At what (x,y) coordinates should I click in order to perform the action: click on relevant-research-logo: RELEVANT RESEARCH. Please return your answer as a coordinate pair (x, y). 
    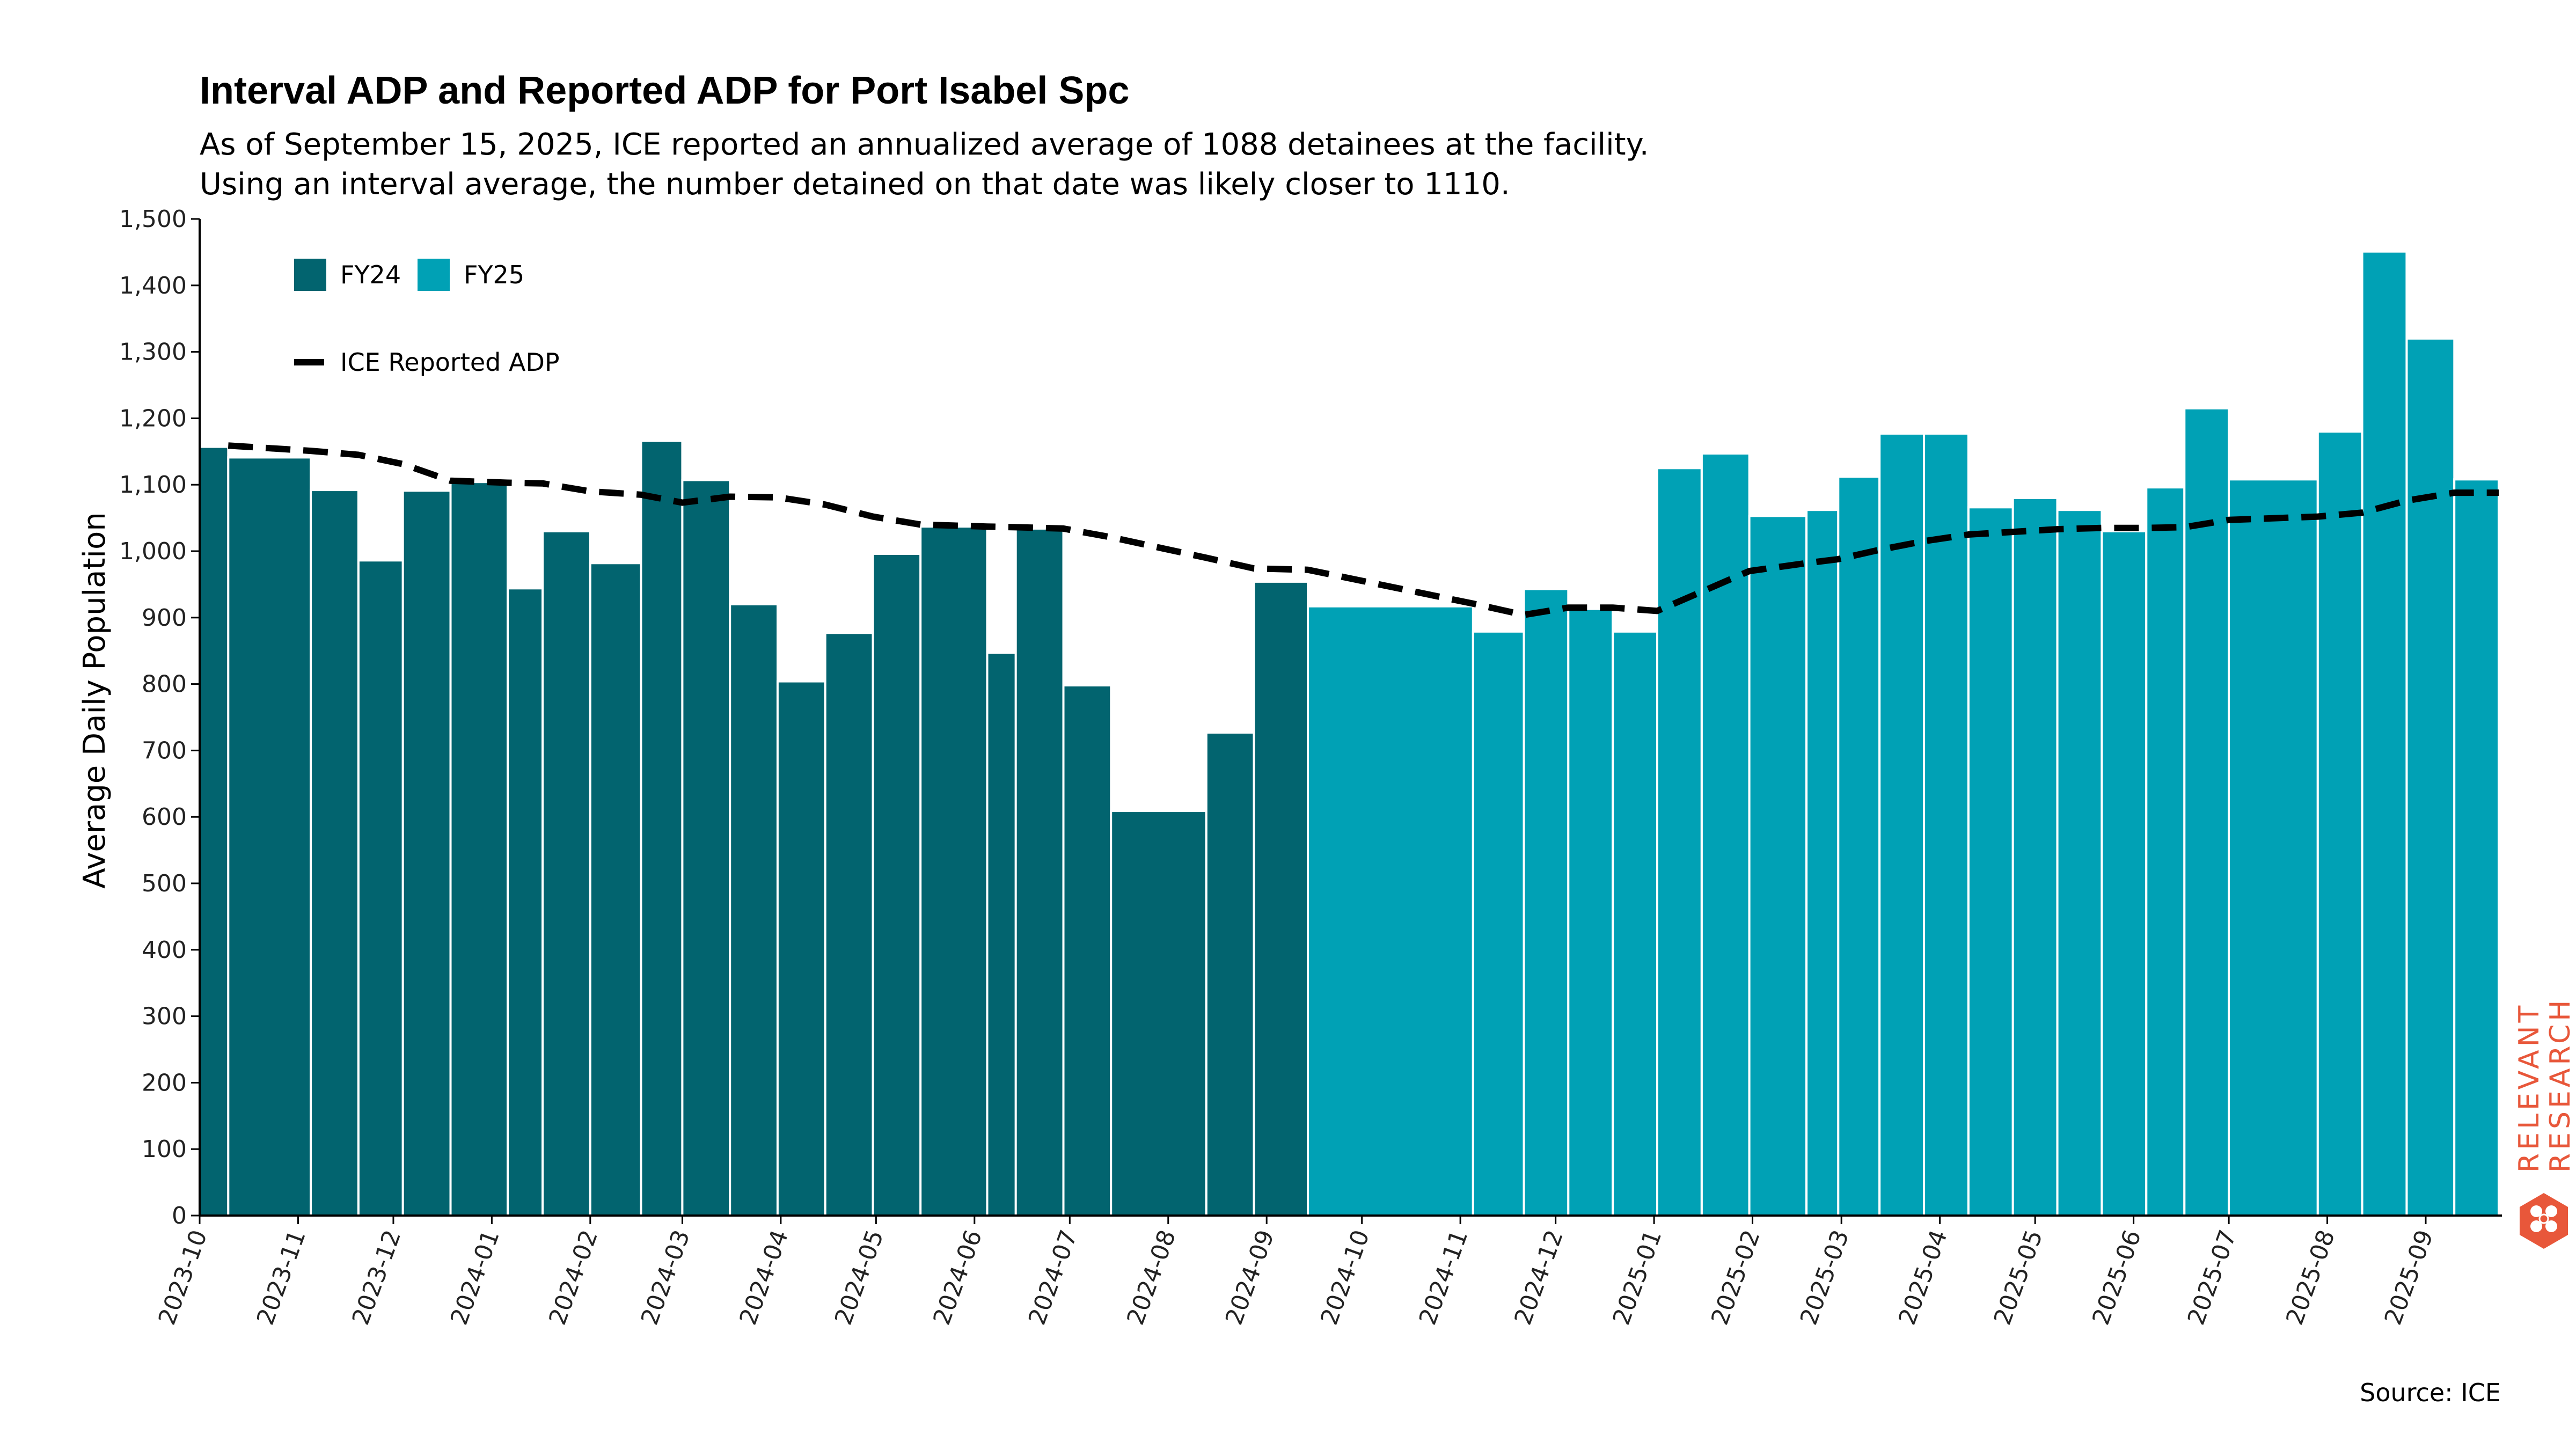
    Looking at the image, I should click on (2544, 1123).